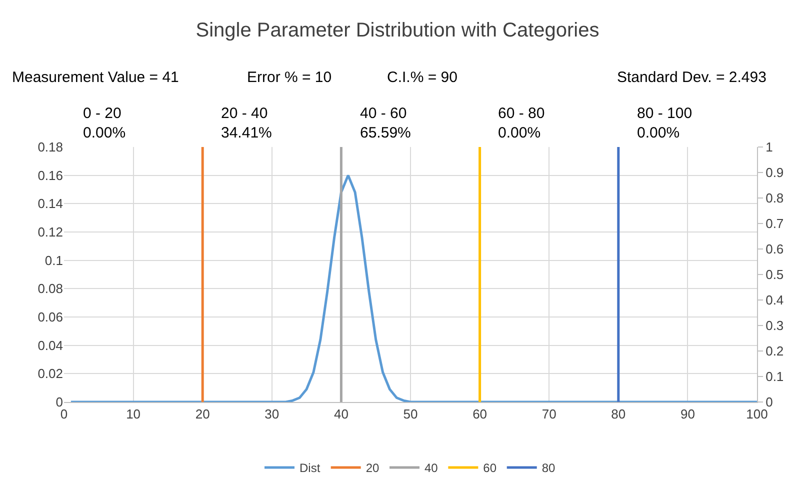 Image resolution: width=795 pixels, height=497 pixels. Describe the element at coordinates (664, 123) in the screenshot. I see `text: 80 - 100 0.00%` at that location.